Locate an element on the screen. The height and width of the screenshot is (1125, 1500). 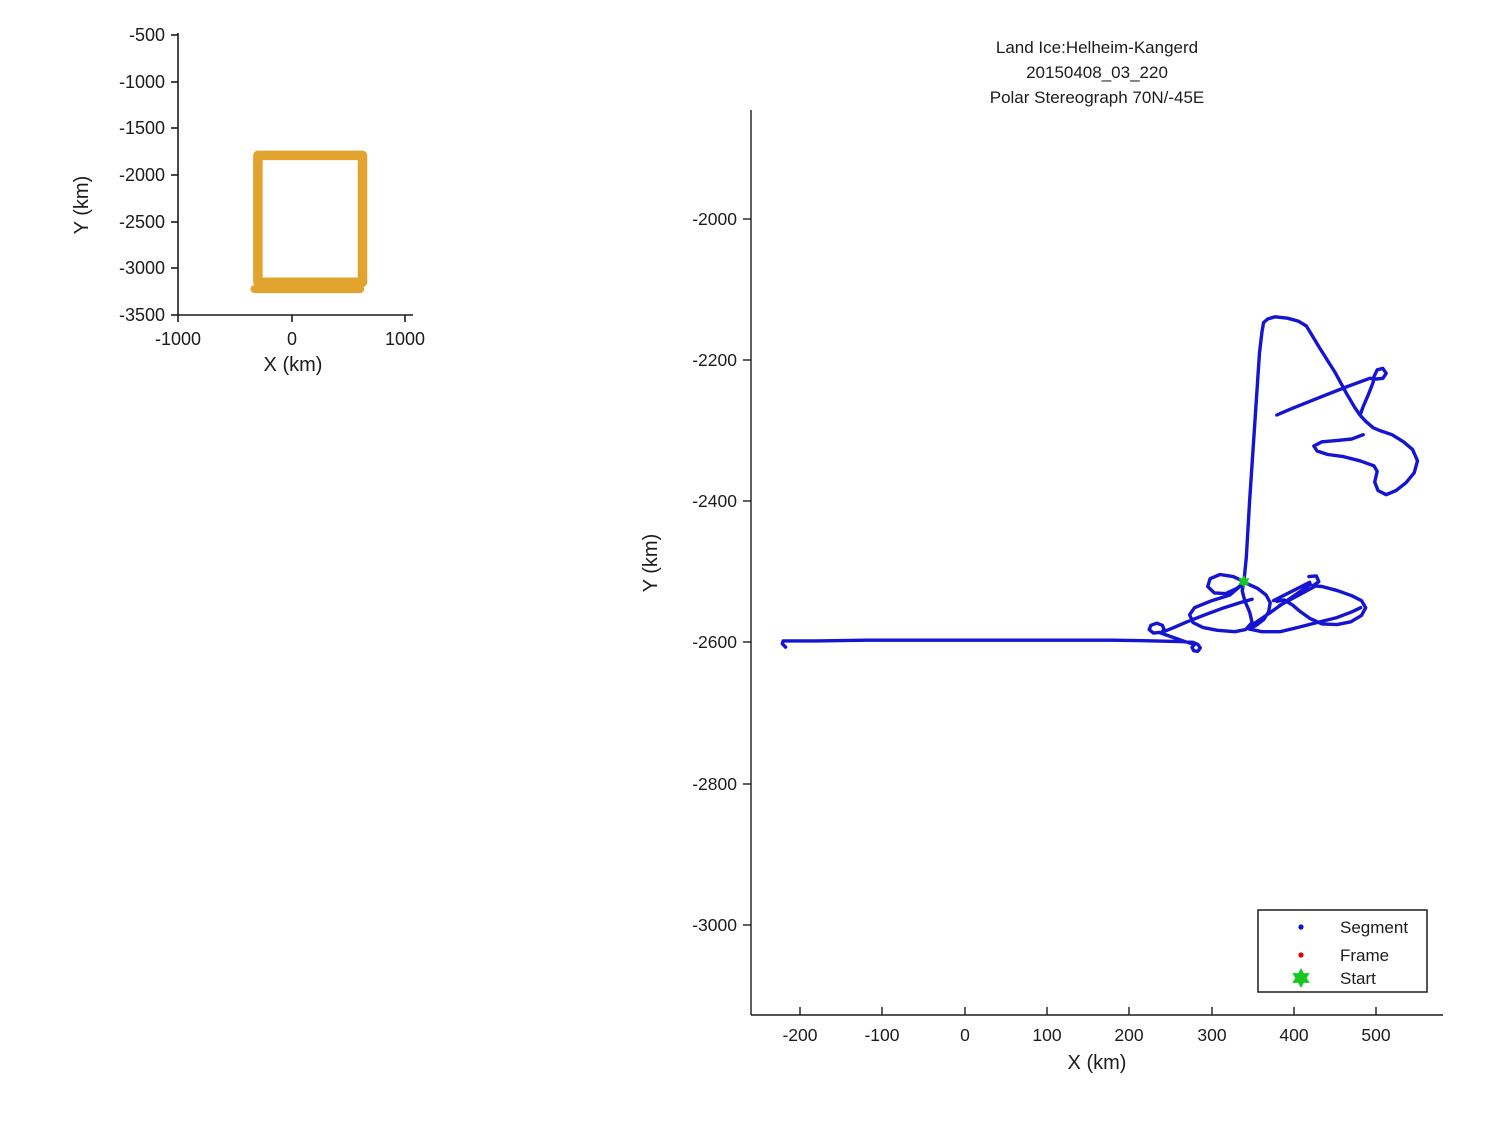
main-y-axis-label: Y (km) is located at coordinates (651, 563).